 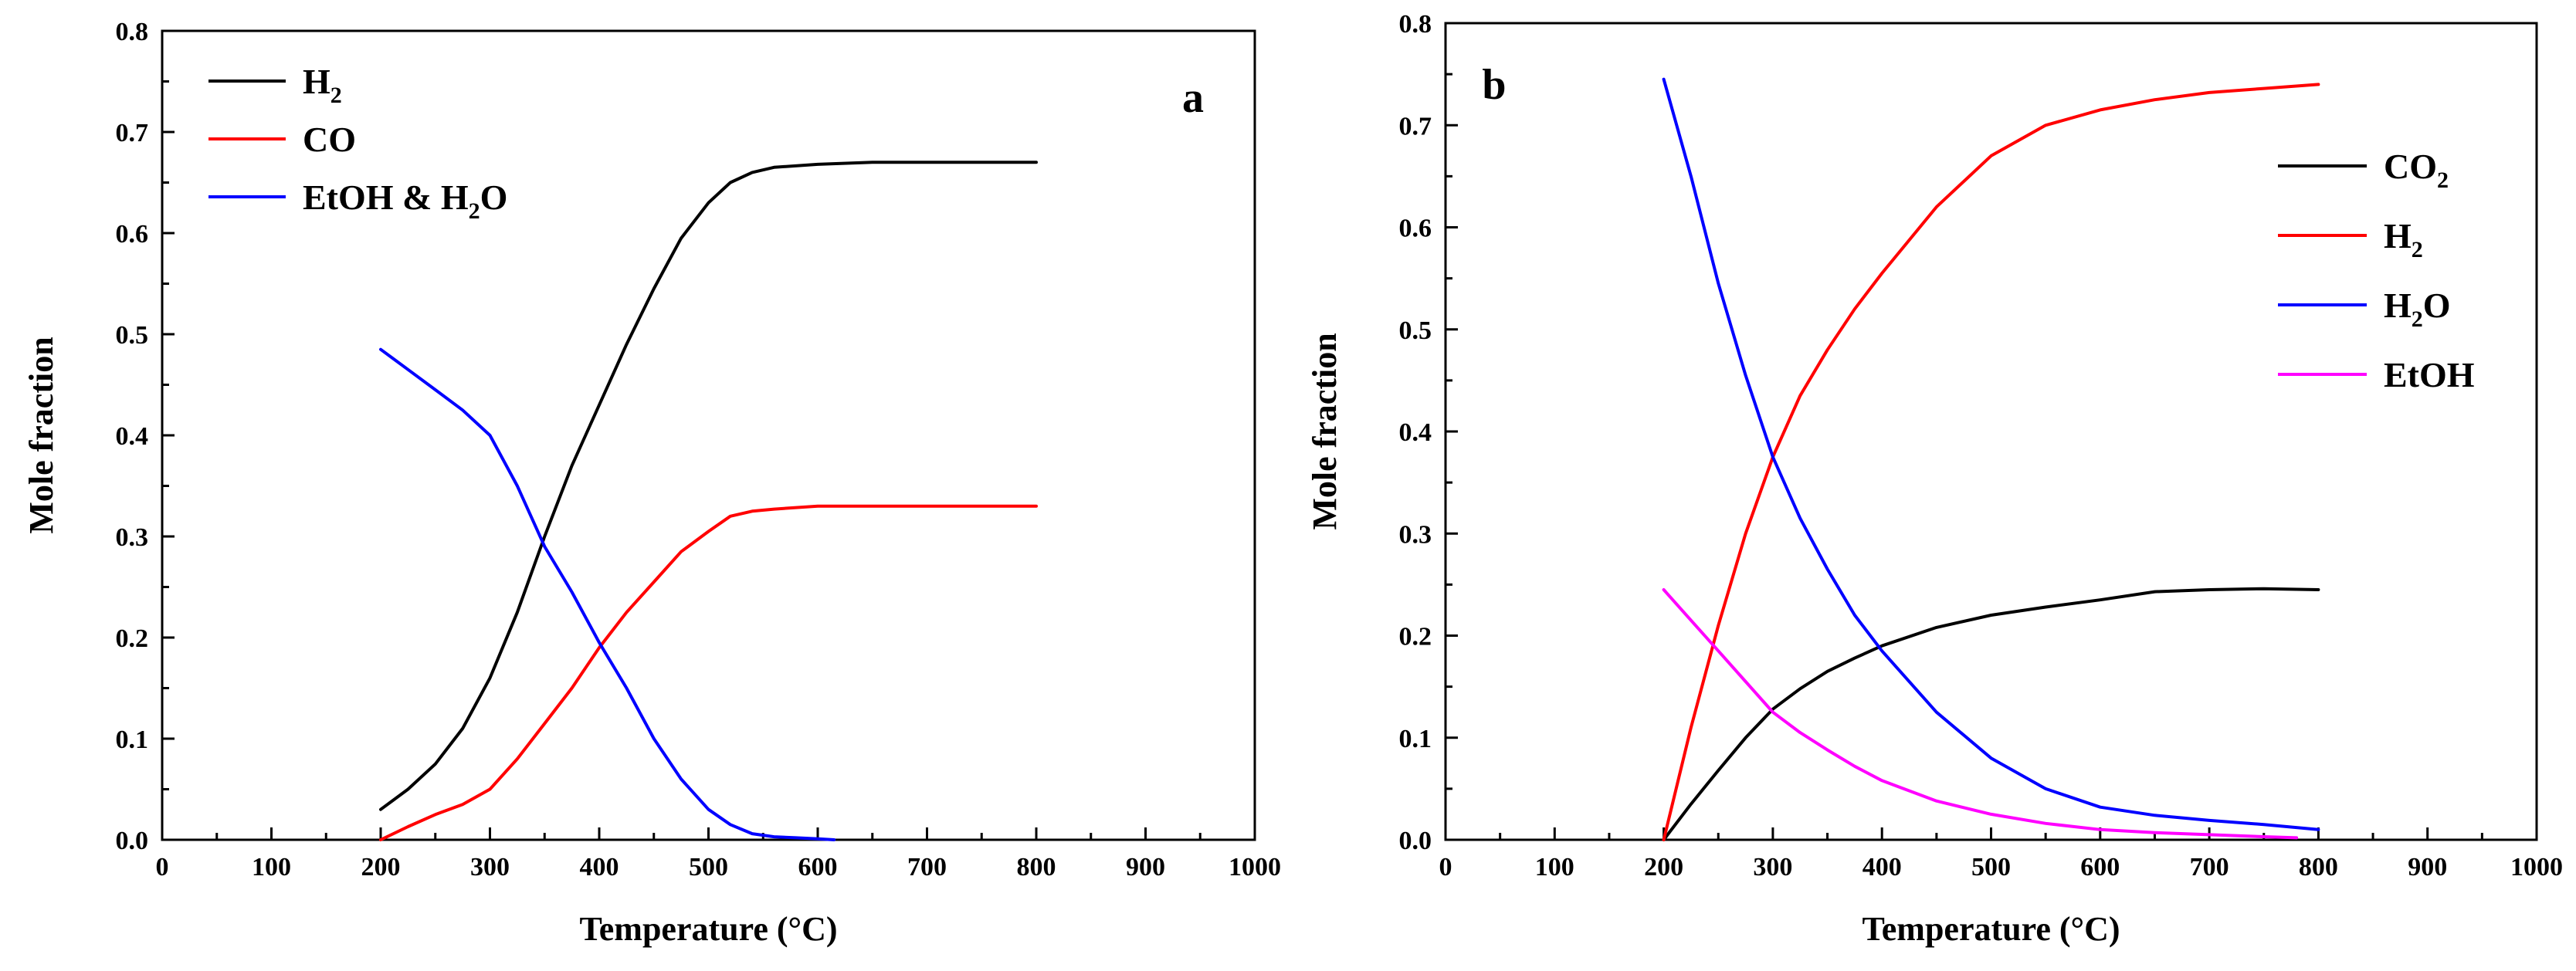 I want to click on legend-label: H2O, so click(x=2417, y=309).